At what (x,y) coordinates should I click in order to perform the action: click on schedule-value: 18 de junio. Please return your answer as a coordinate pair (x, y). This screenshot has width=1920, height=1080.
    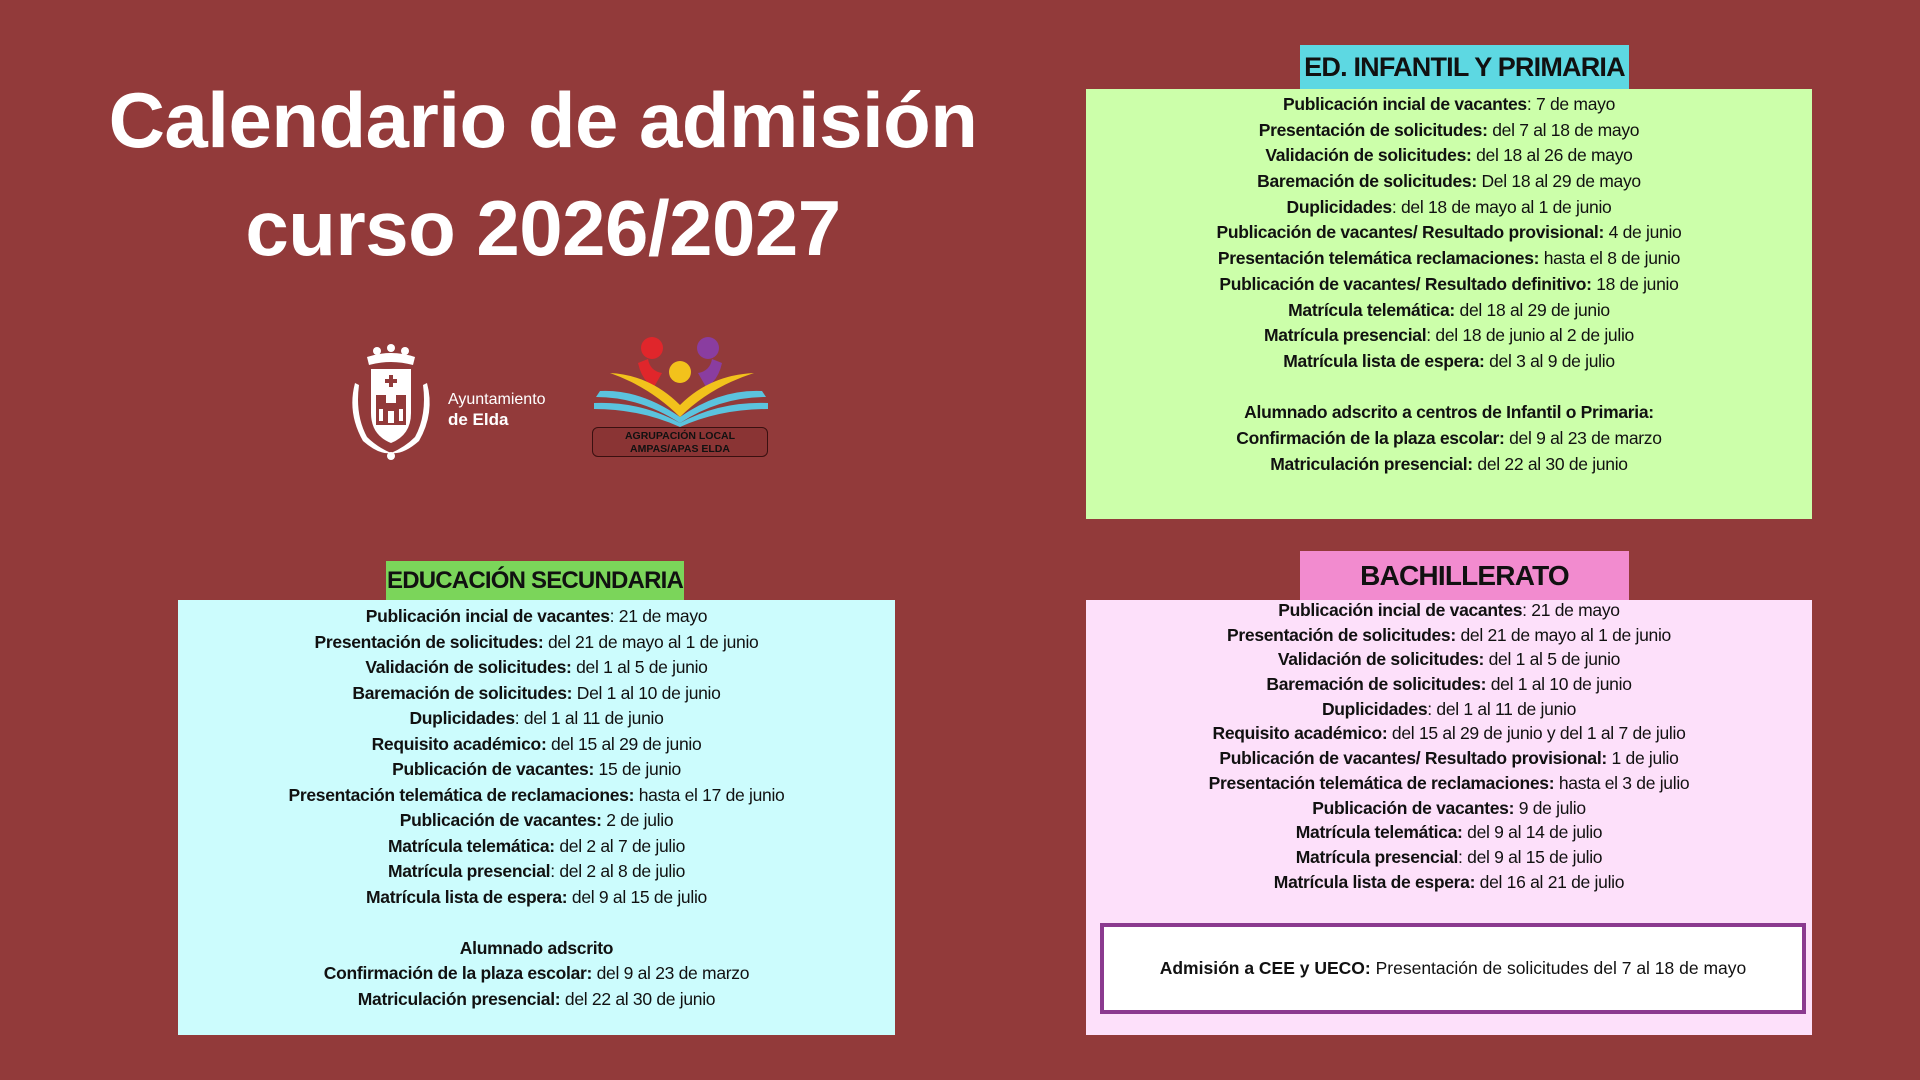
    Looking at the image, I should click on (1635, 283).